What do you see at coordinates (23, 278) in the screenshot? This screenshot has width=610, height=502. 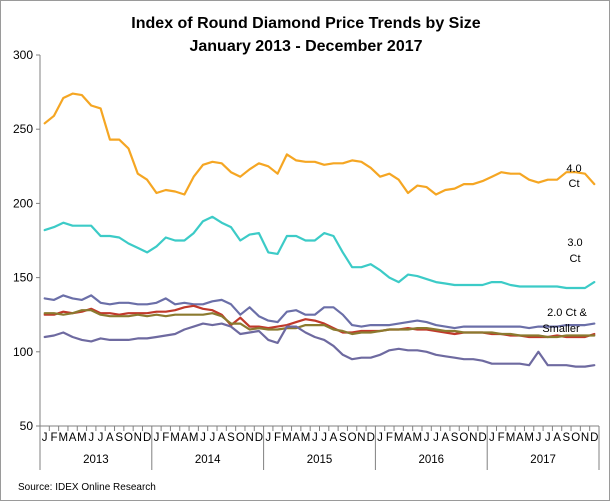 I see `y-tick-label: 150` at bounding box center [23, 278].